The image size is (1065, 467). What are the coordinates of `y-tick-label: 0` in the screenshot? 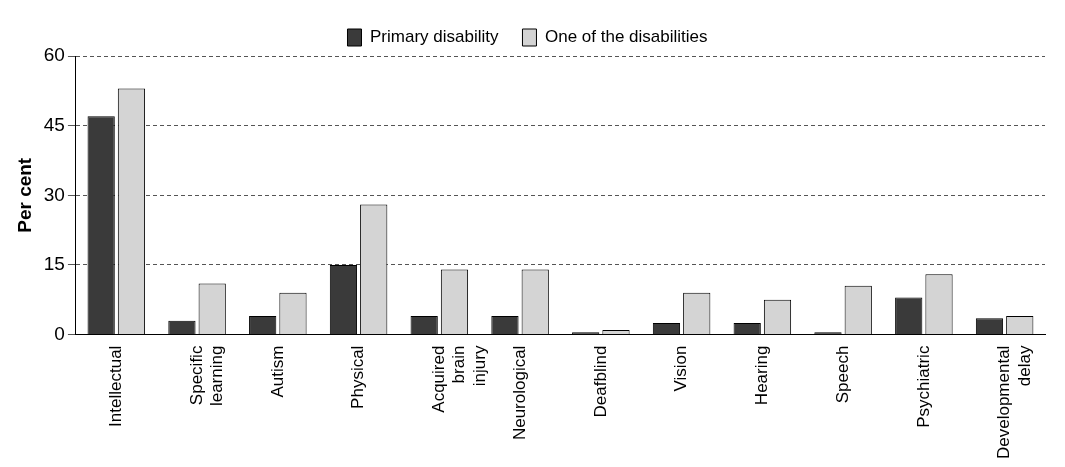 It's located at (59, 333).